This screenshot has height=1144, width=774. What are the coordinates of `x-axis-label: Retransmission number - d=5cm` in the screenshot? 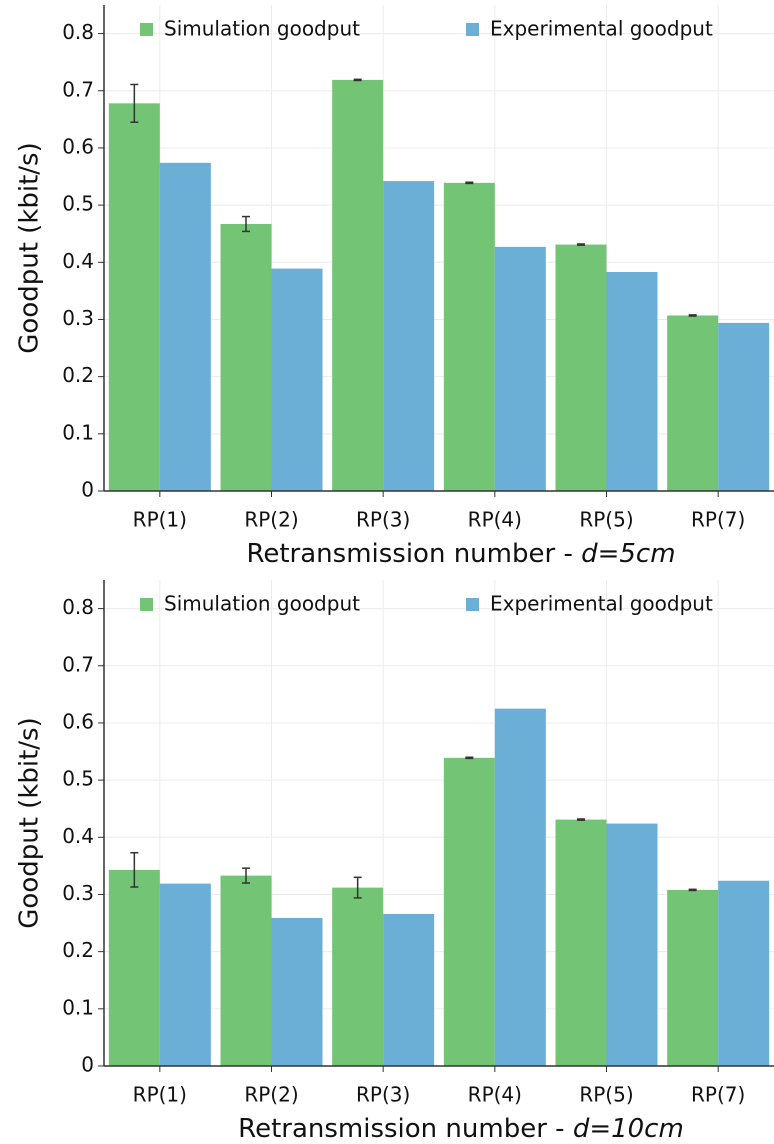 It's located at (460, 554).